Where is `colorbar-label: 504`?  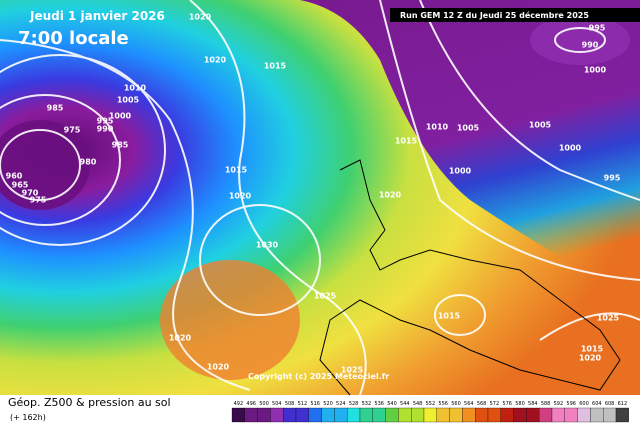 colorbar-label: 504 is located at coordinates (277, 404).